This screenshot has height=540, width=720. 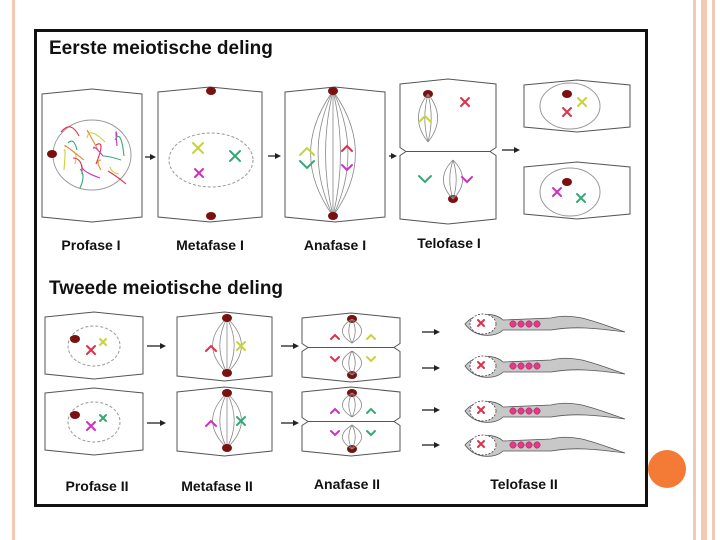 What do you see at coordinates (296, 423) in the screenshot?
I see `arrow-8-head` at bounding box center [296, 423].